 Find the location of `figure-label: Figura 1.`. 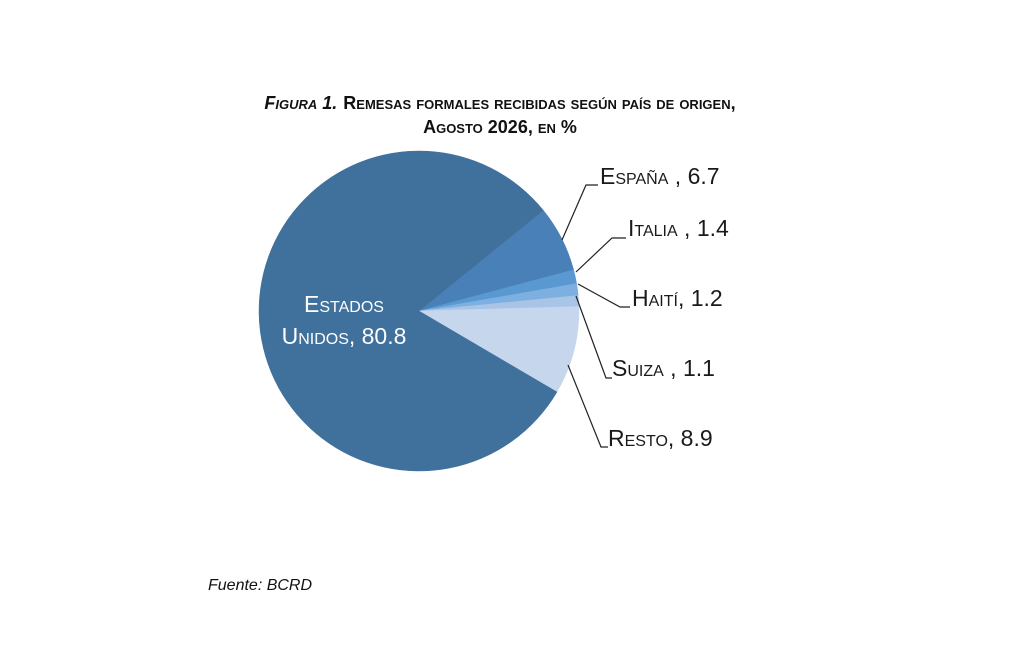

figure-label: Figura 1. is located at coordinates (300, 103).